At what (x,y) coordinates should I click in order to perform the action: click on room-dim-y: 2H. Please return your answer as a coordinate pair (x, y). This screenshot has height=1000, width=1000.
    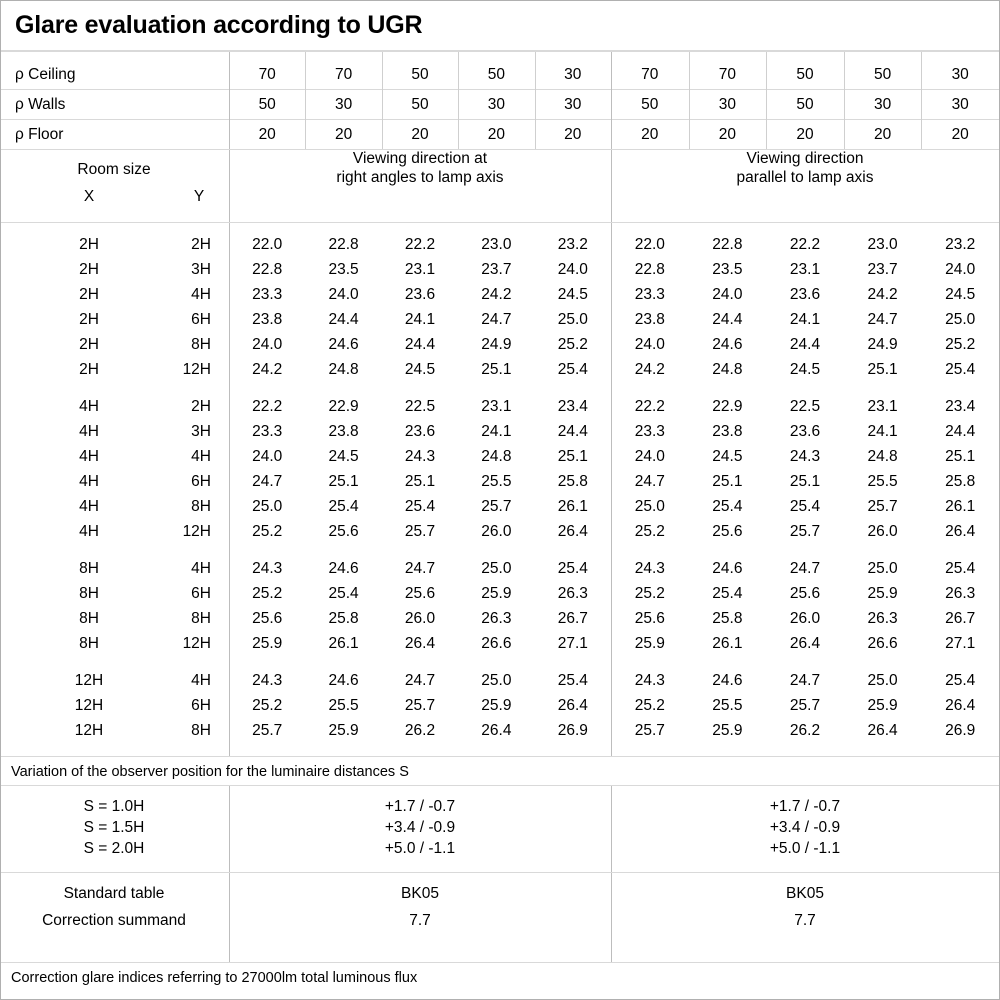
    Looking at the image, I should click on (201, 244).